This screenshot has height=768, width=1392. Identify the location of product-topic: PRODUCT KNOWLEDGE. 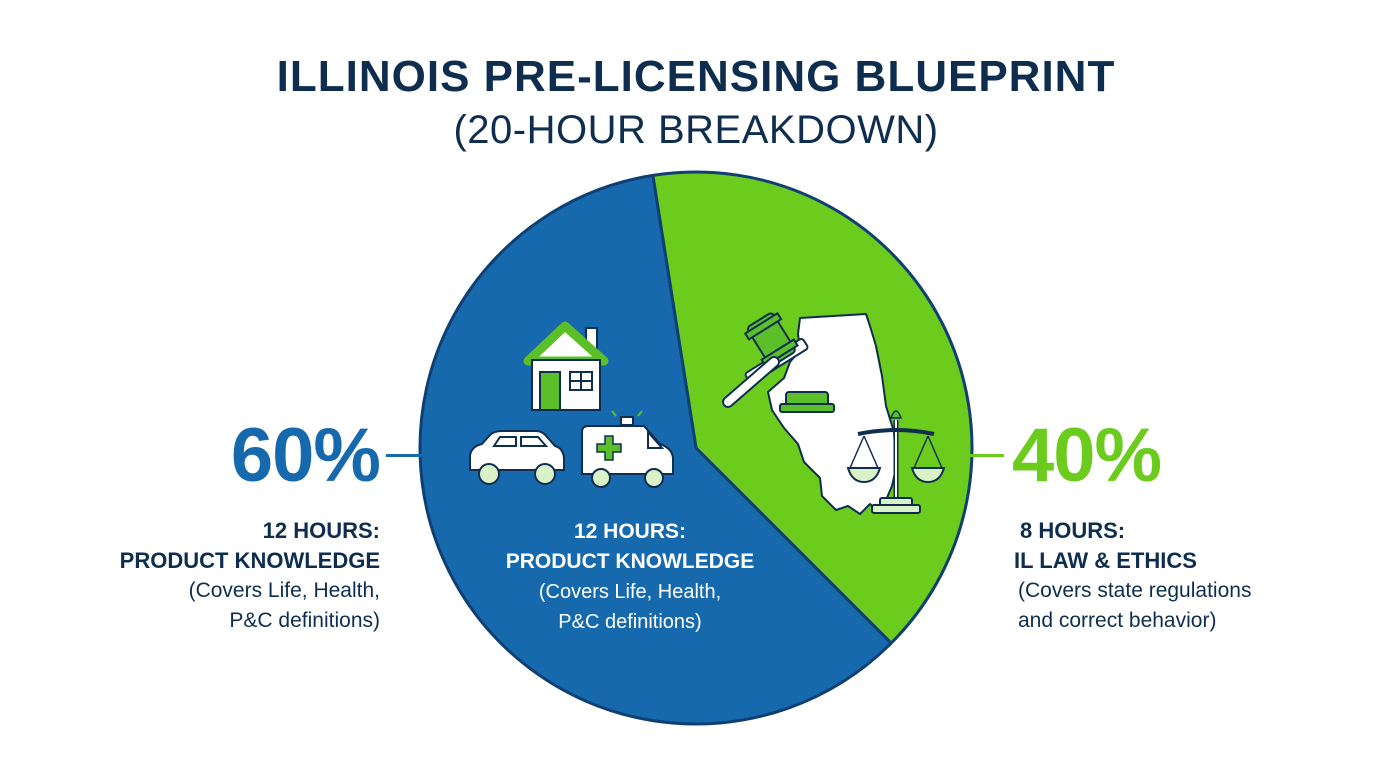
(249, 560).